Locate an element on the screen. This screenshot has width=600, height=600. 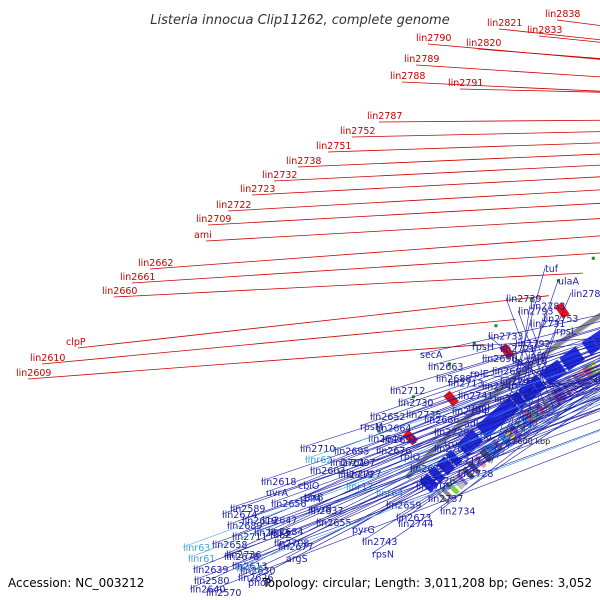
inner-gene-label: lin2647 is located at coordinates (279, 521).